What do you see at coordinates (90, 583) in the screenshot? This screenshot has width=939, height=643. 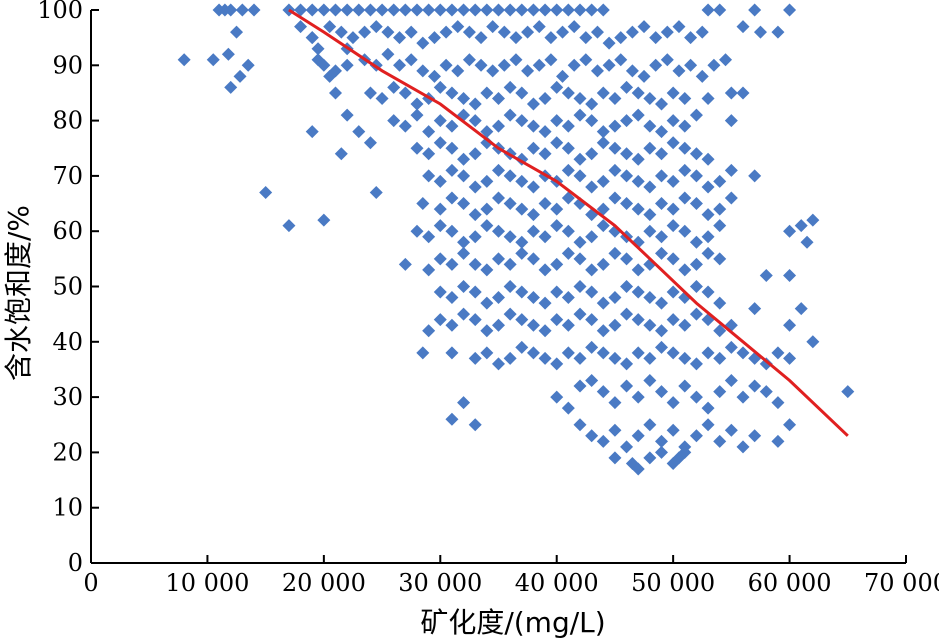 I see `x-tick-label: 0` at bounding box center [90, 583].